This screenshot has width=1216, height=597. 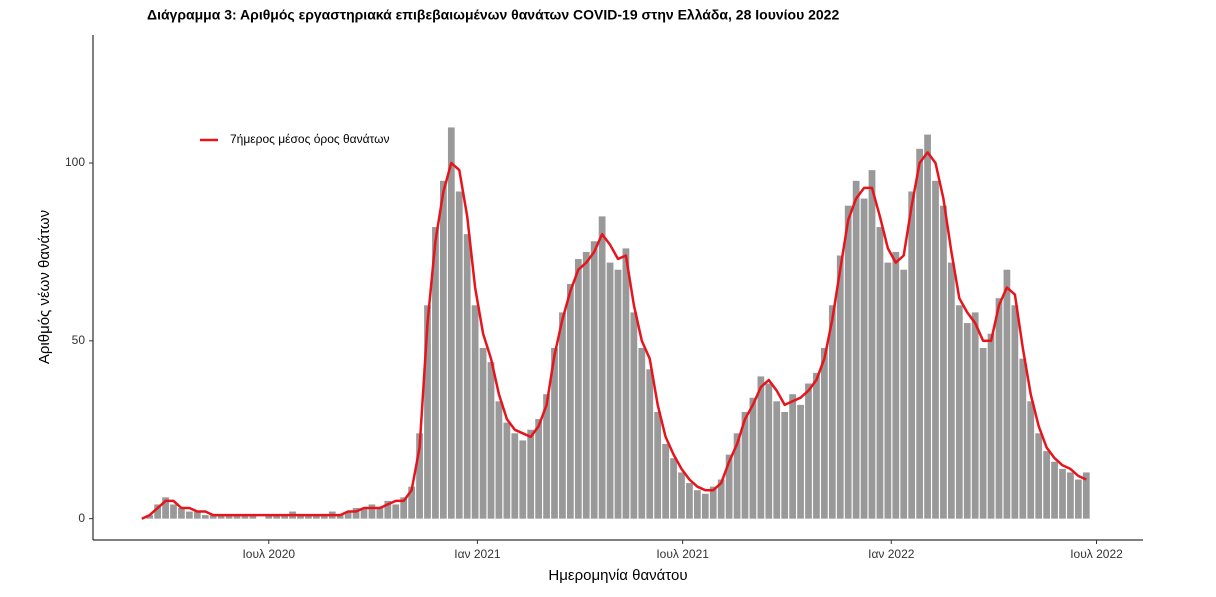 I want to click on y-tick-label: 50, so click(x=79, y=340).